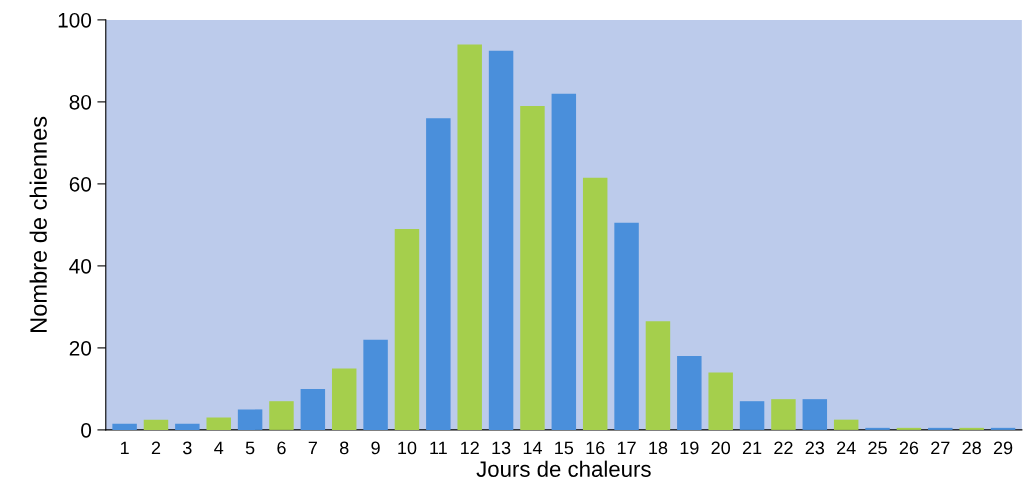 The image size is (1027, 497). I want to click on x-tick-label: 22, so click(783, 448).